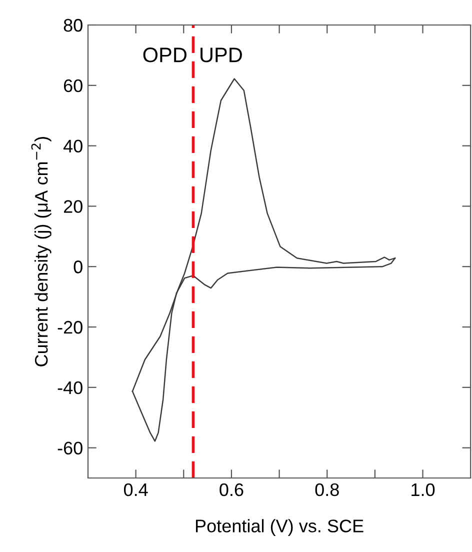 Image resolution: width=472 pixels, height=552 pixels. I want to click on annotation: UPD, so click(221, 55).